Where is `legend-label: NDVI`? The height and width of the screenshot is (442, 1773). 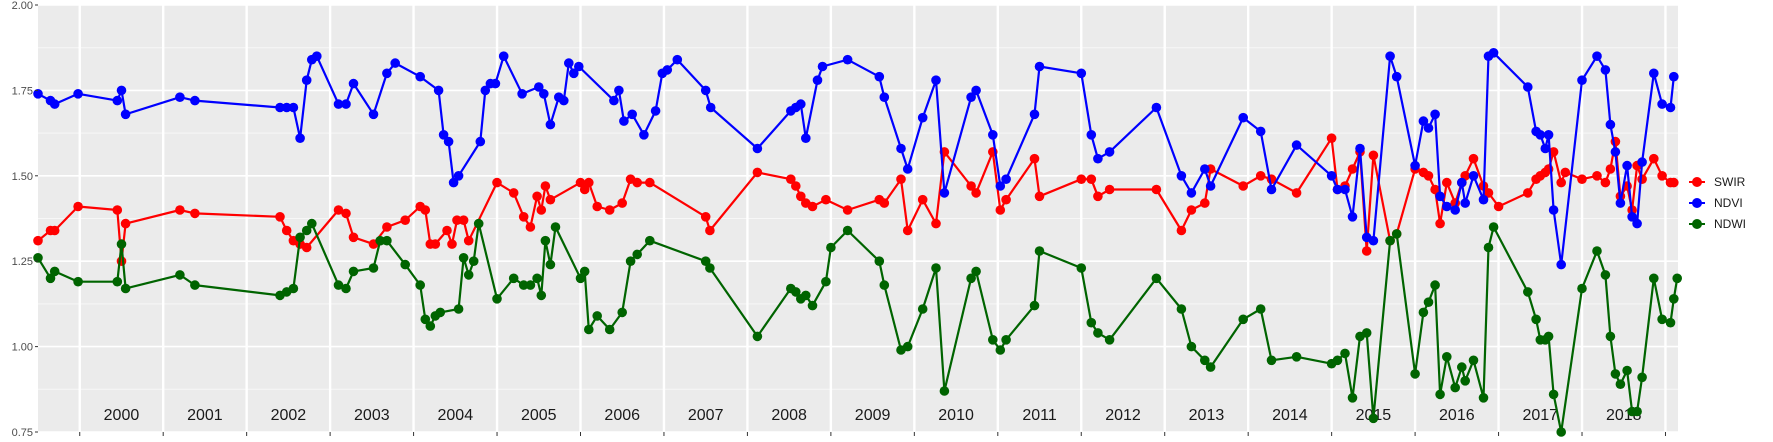 legend-label: NDVI is located at coordinates (1728, 203).